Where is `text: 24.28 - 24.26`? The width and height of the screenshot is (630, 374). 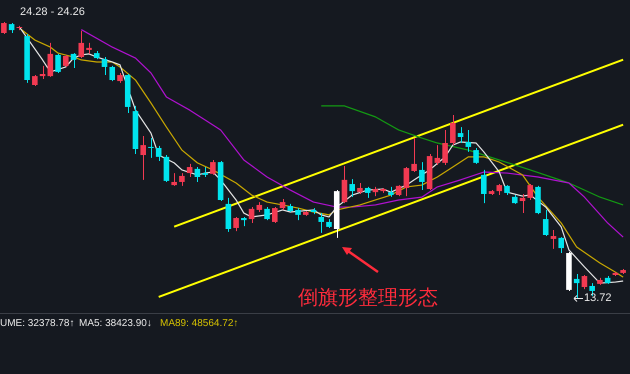 text: 24.28 - 24.26 is located at coordinates (52, 12).